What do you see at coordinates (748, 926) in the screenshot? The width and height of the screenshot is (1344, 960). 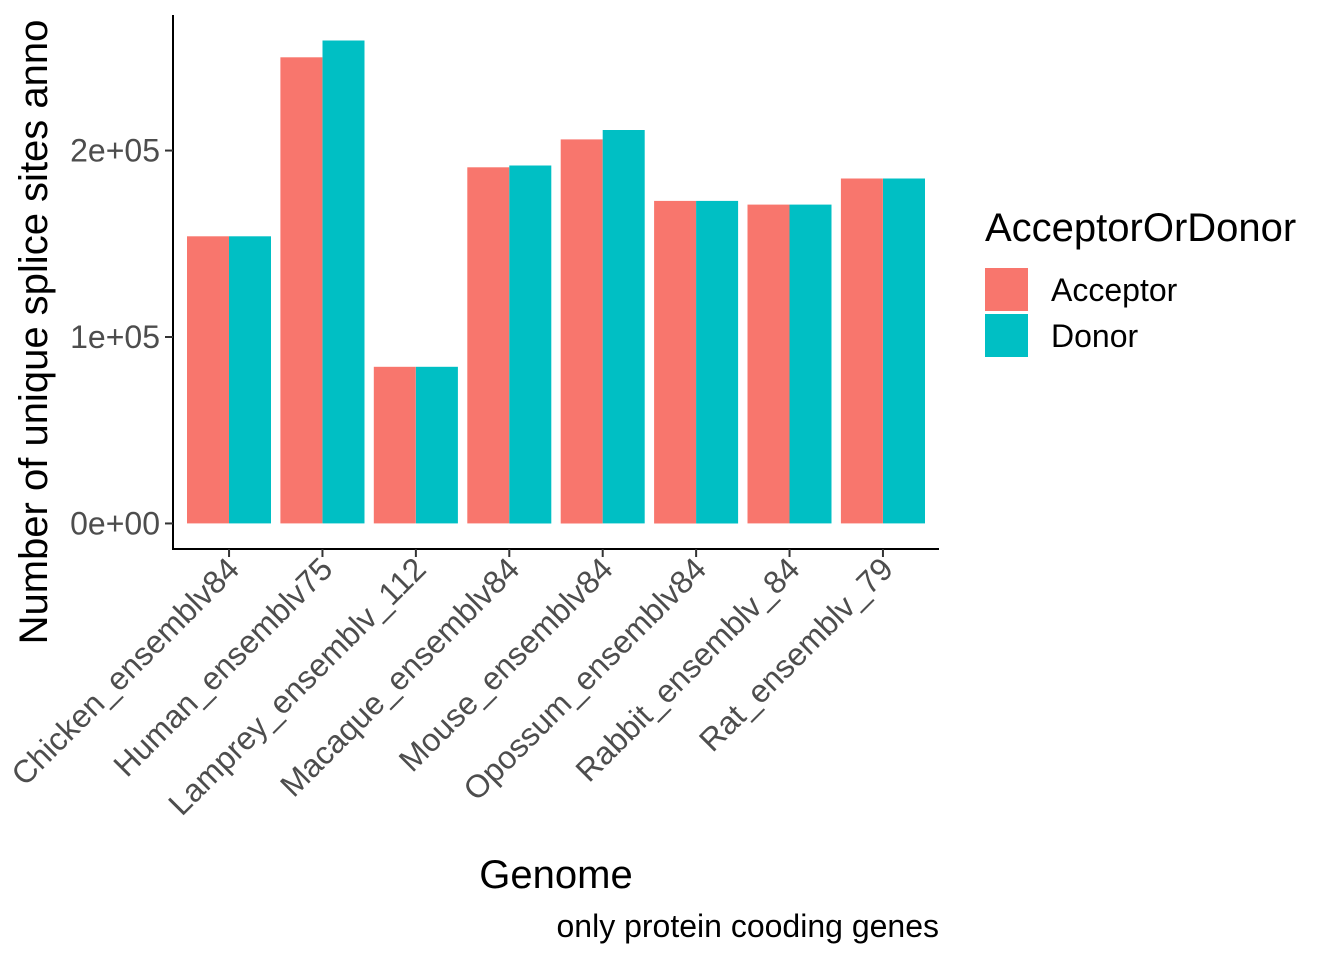 I see `chart-caption: only protein cooding genes` at bounding box center [748, 926].